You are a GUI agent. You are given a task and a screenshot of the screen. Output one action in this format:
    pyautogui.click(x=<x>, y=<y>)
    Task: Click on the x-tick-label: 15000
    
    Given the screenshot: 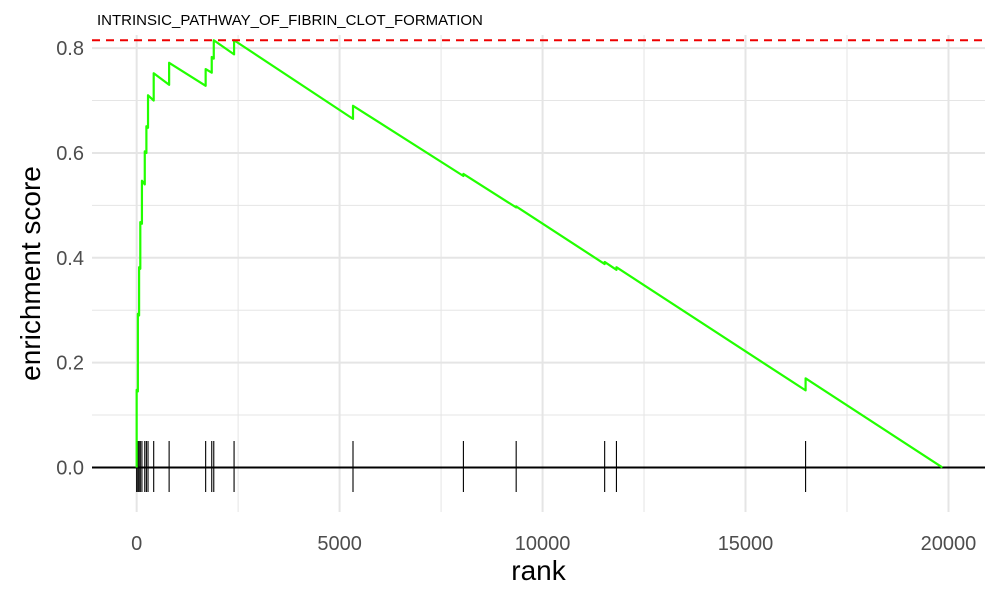 What is the action you would take?
    pyautogui.click(x=746, y=544)
    